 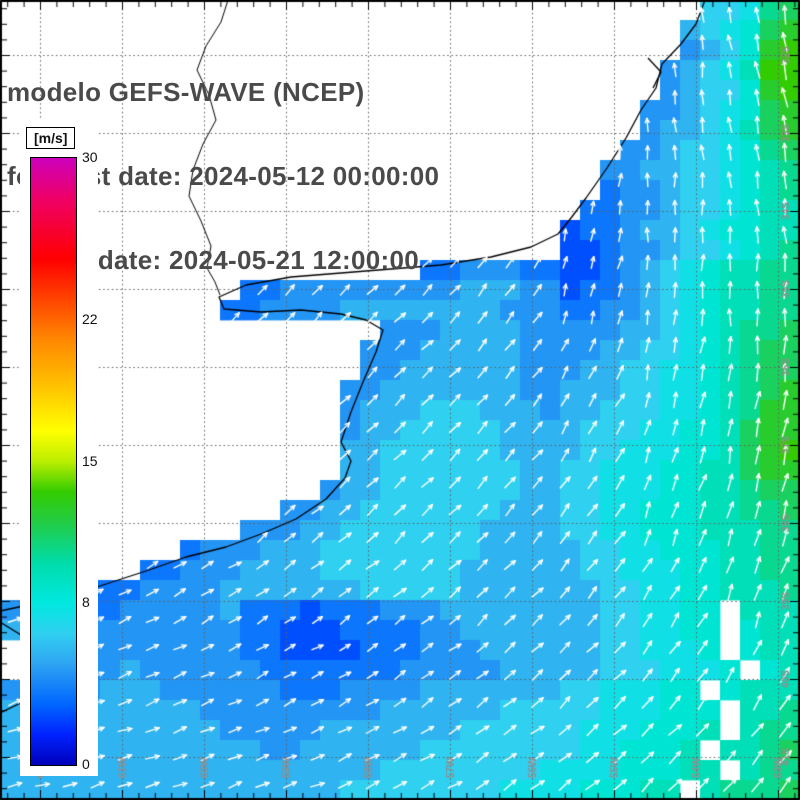 I want to click on colorbar-tick-label: 30, so click(x=90, y=157).